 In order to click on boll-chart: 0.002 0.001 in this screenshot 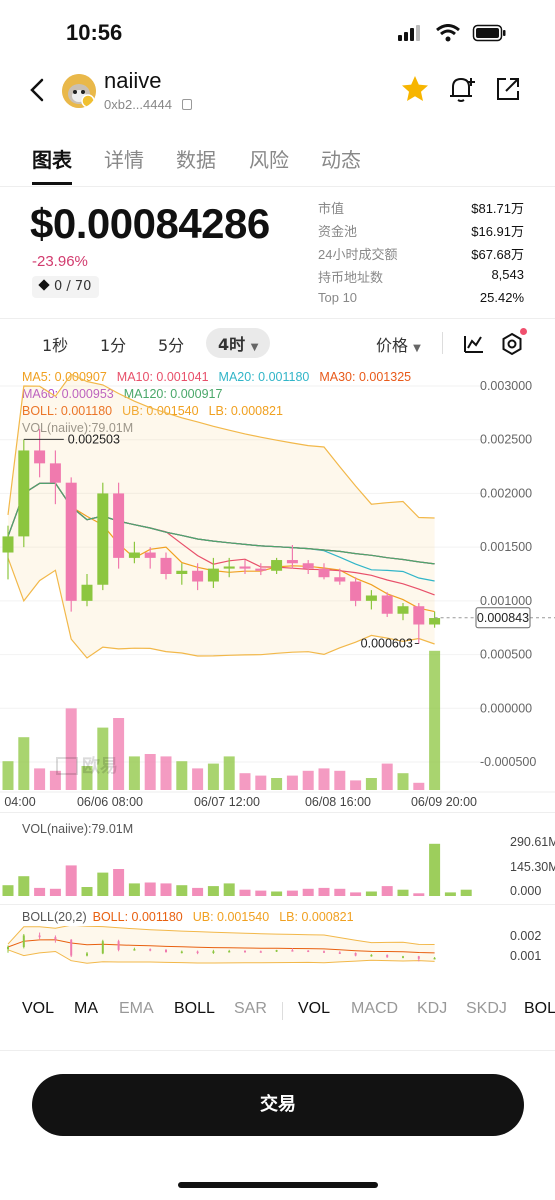, I will do `click(277, 951)`.